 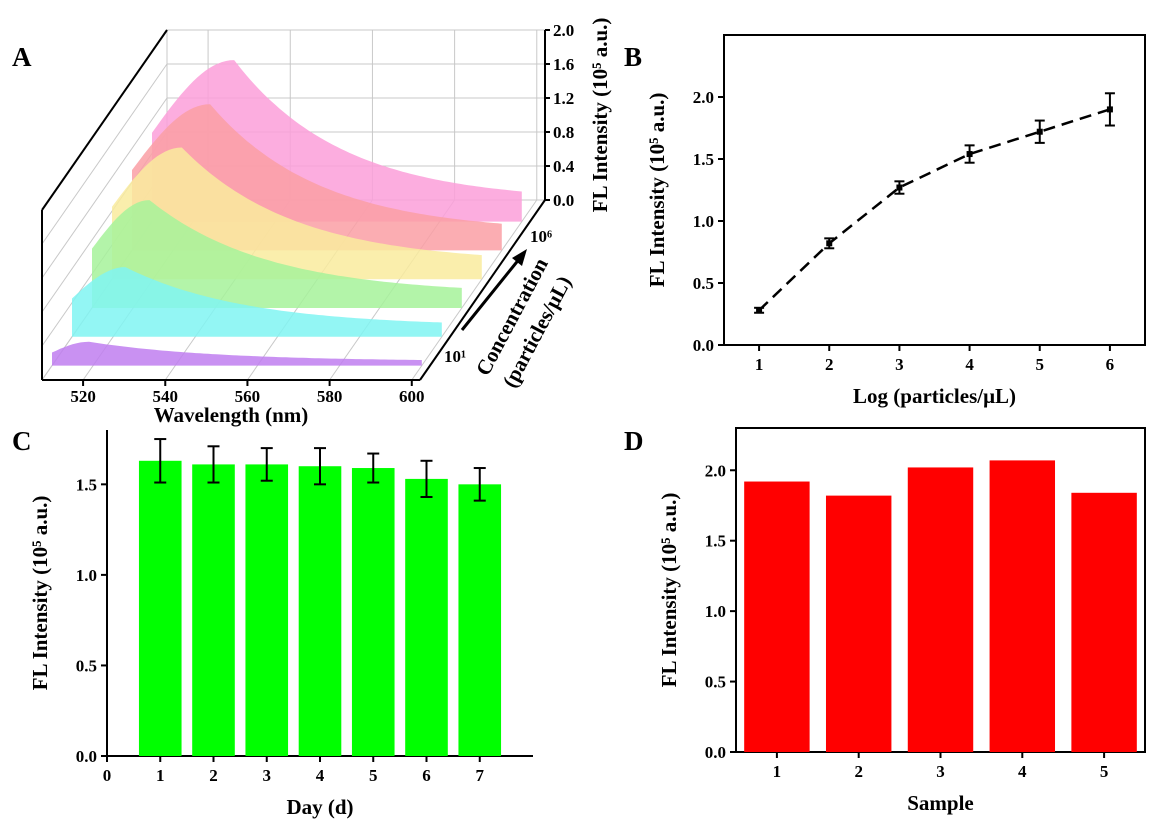 I want to click on series-line, so click(x=934, y=210).